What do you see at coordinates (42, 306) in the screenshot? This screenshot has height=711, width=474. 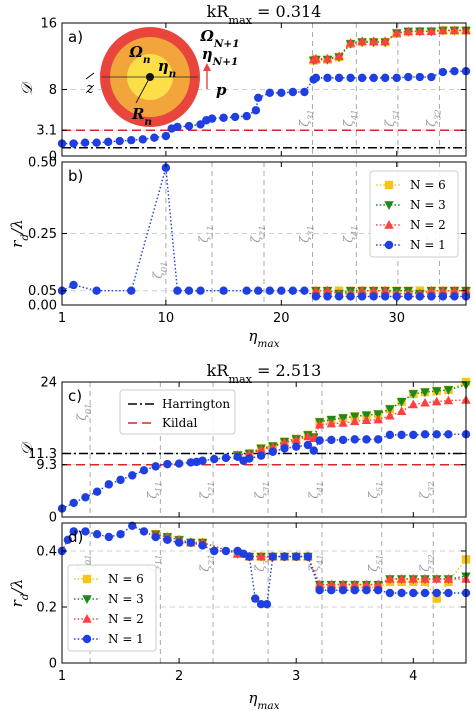 I see `y-tick-label: 0.00` at bounding box center [42, 306].